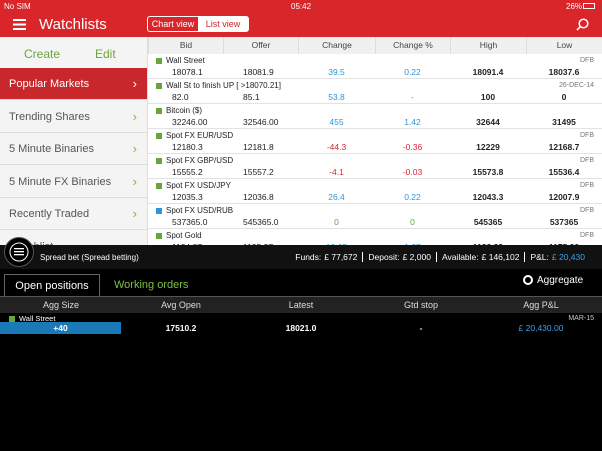  What do you see at coordinates (336, 122) in the screenshot?
I see `cell: 455` at bounding box center [336, 122].